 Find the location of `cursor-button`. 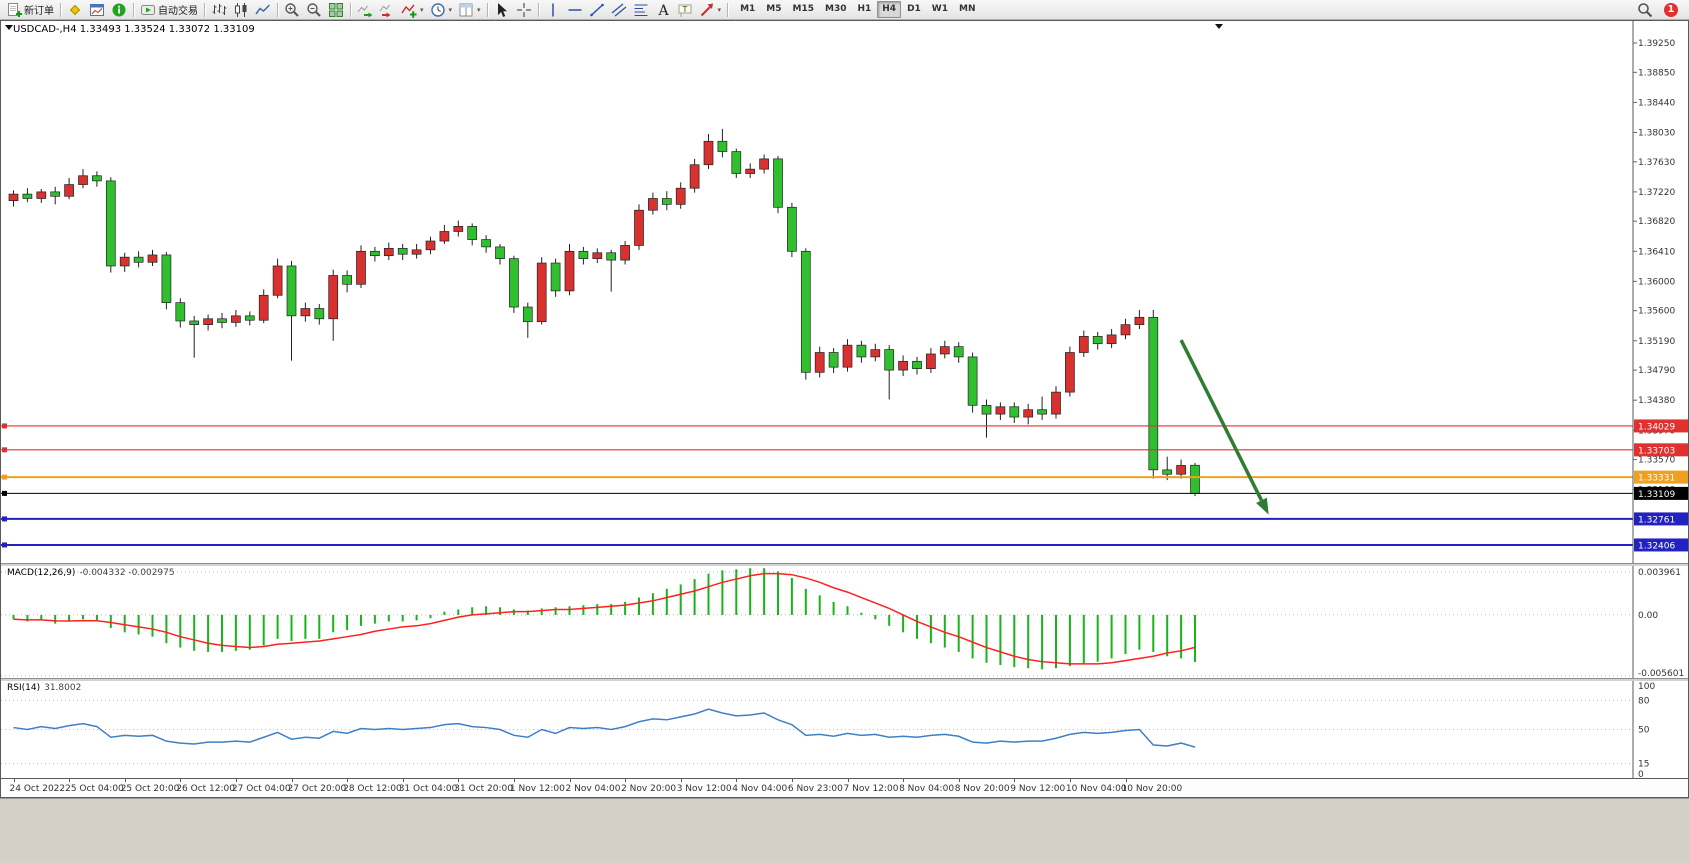

cursor-button is located at coordinates (502, 10).